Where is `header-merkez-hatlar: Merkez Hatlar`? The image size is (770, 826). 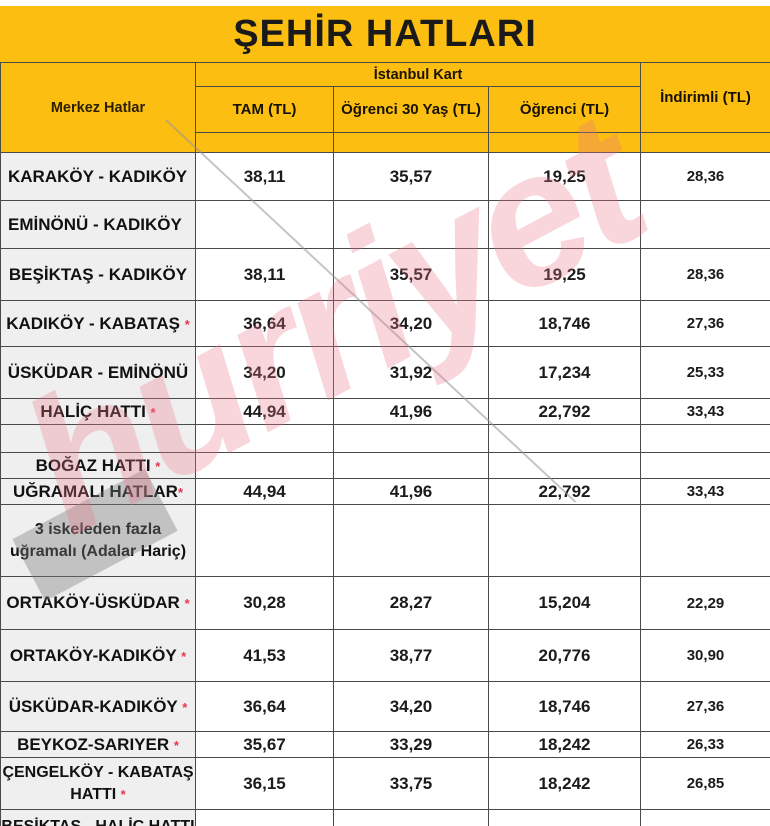 header-merkez-hatlar: Merkez Hatlar is located at coordinates (98, 107).